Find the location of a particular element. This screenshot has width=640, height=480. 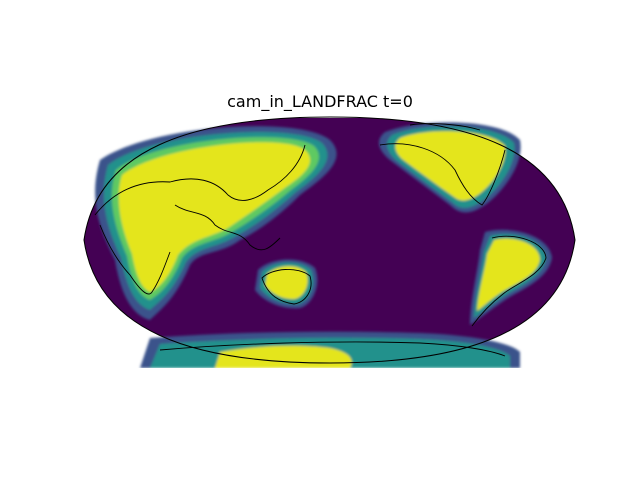

plot-title: cam_in_LANDFRAC t=0 is located at coordinates (320, 101).